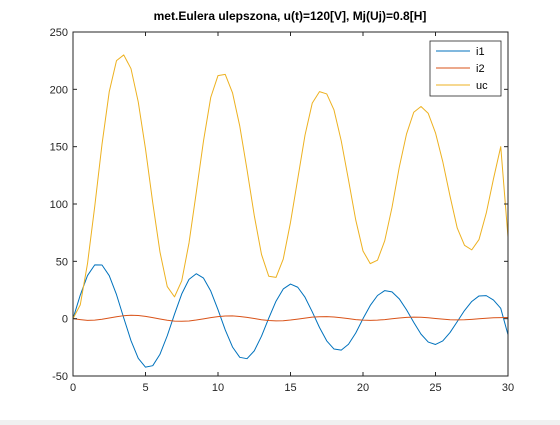 Image resolution: width=560 pixels, height=425 pixels. What do you see at coordinates (59, 148) in the screenshot?
I see `y-tick-label: 150` at bounding box center [59, 148].